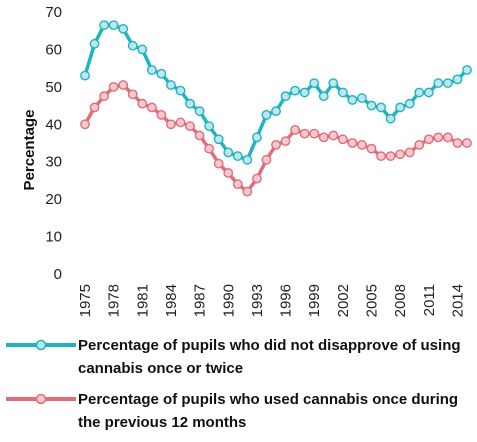  I want to click on legend-swatch-teal, so click(41, 345).